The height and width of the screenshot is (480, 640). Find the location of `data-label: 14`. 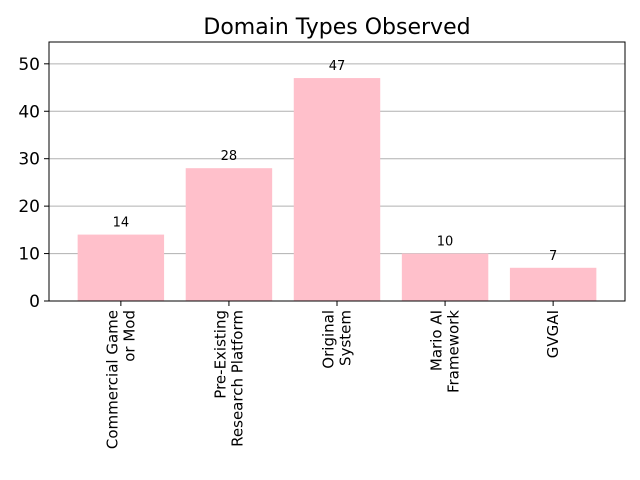

data-label: 14 is located at coordinates (121, 223).